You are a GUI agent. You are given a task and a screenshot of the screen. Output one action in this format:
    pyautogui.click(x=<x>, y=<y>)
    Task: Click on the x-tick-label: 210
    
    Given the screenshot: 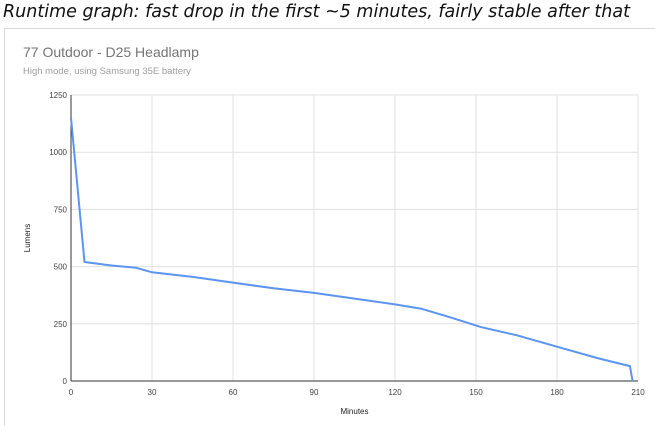 What is the action you would take?
    pyautogui.click(x=638, y=392)
    